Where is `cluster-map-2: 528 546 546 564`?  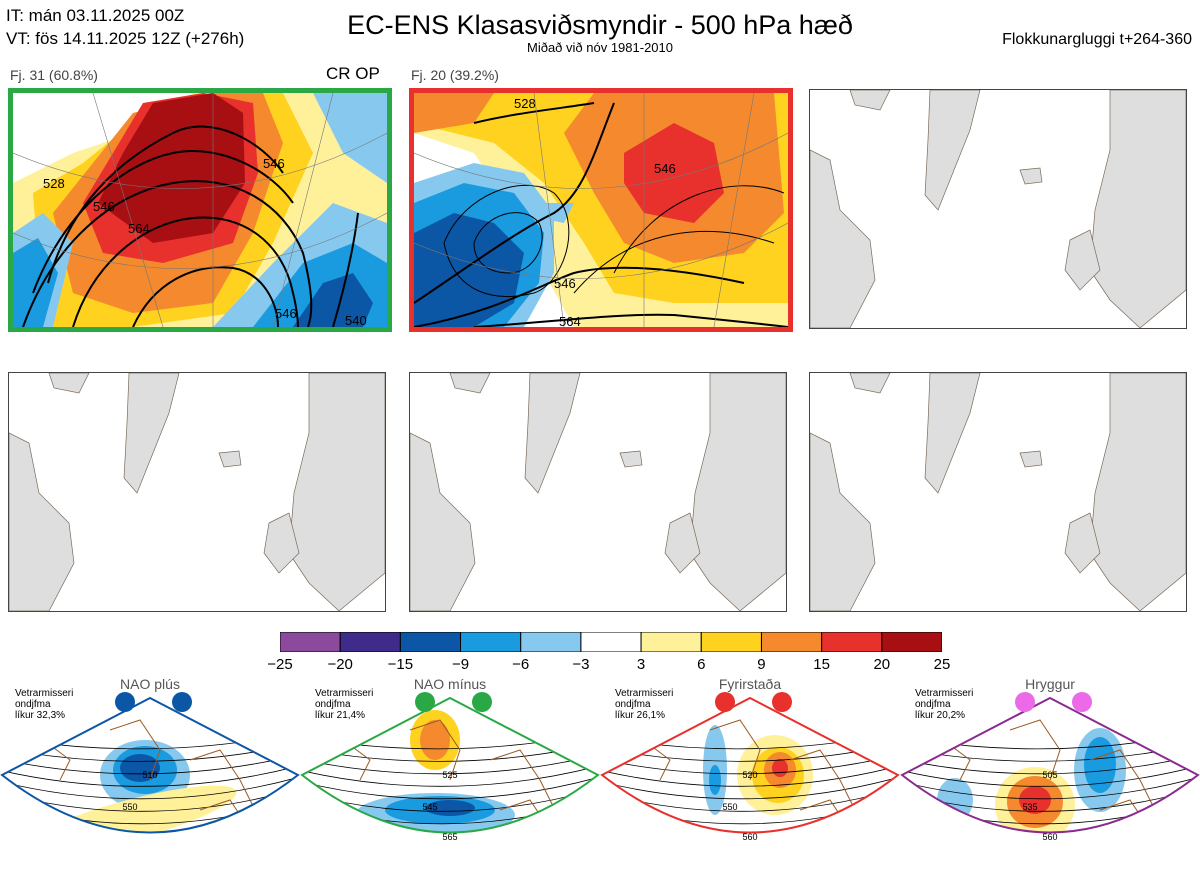
cluster-map-2: 528 546 546 564 is located at coordinates (601, 210).